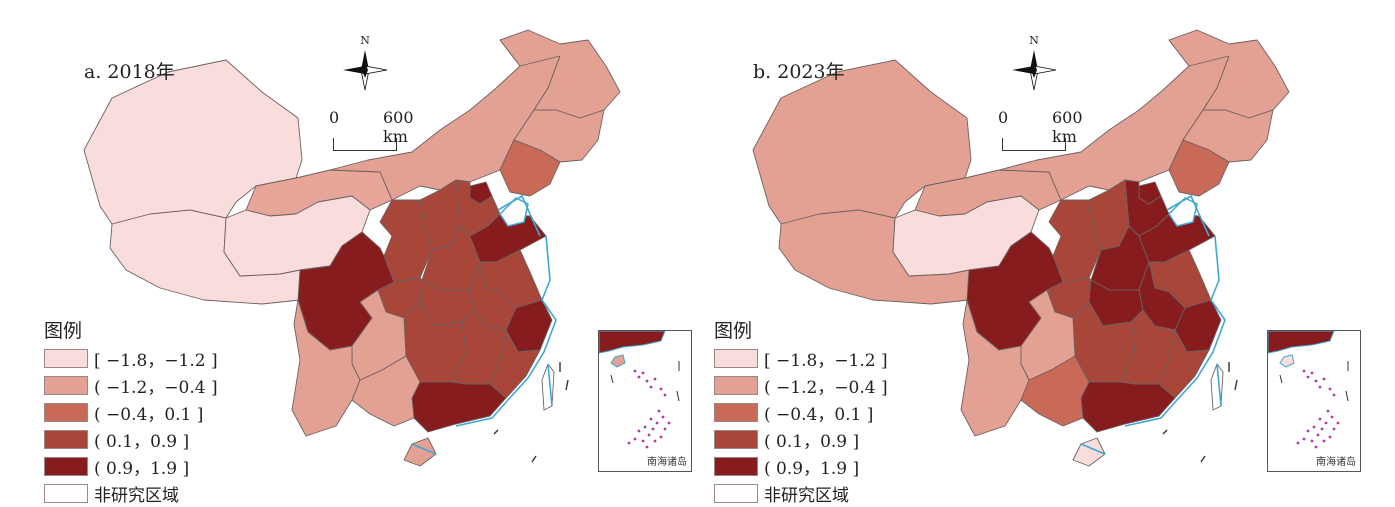  What do you see at coordinates (1287, 361) in the screenshot?
I see `inset-hainan` at bounding box center [1287, 361].